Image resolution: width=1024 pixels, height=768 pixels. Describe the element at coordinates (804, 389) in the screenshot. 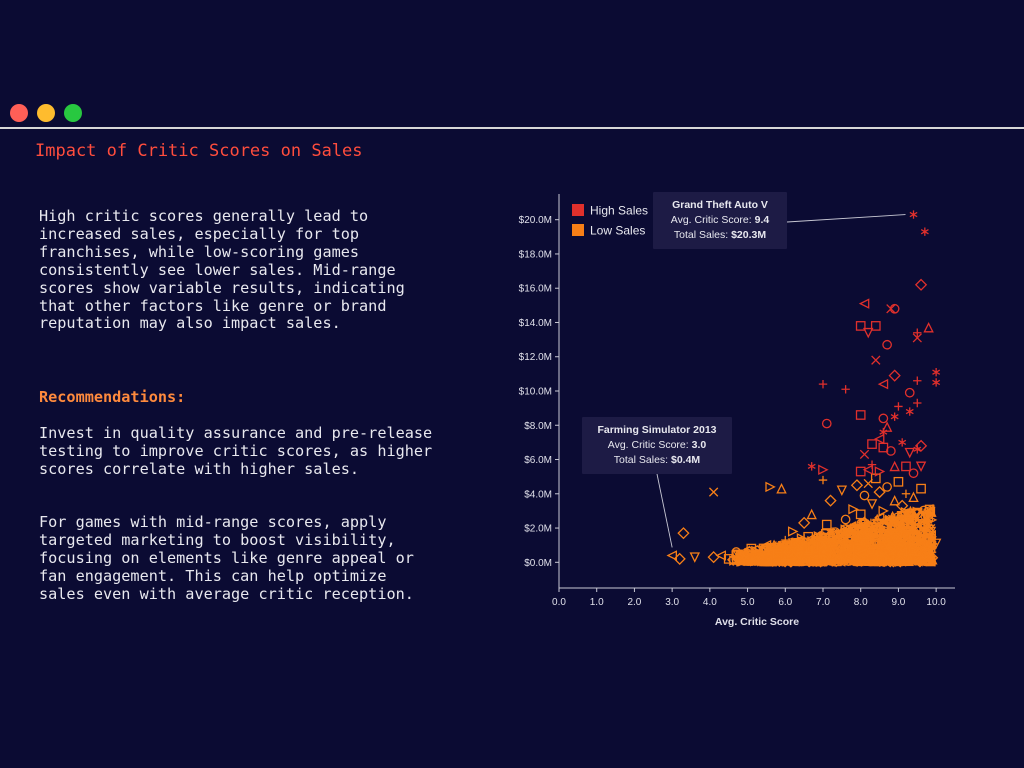

I see `data-points` at that location.